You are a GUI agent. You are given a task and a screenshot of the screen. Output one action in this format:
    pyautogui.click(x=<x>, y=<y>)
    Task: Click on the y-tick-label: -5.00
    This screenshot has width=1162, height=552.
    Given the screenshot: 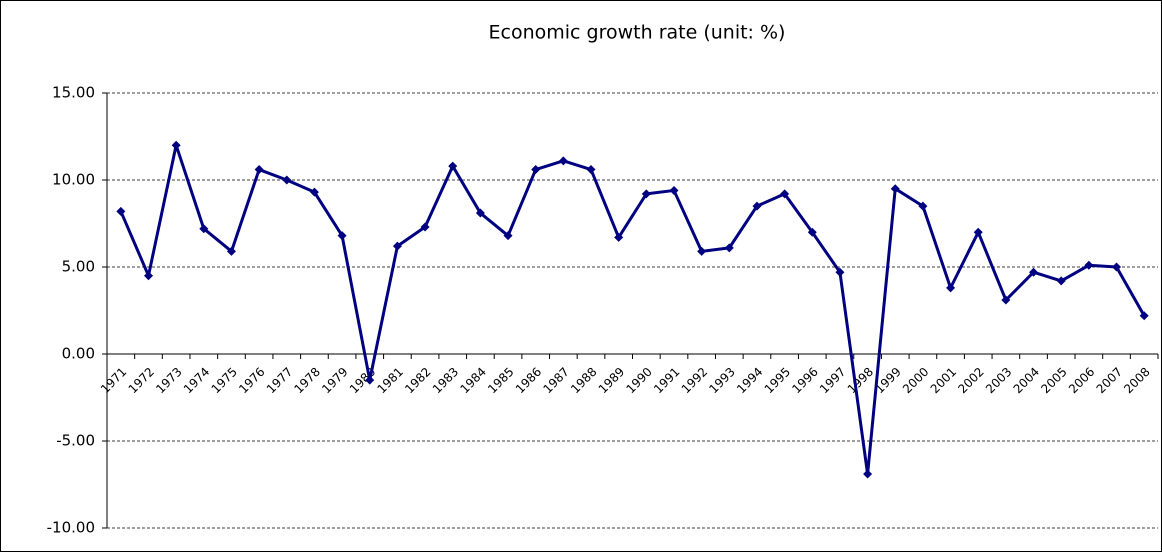 What is the action you would take?
    pyautogui.click(x=75, y=441)
    